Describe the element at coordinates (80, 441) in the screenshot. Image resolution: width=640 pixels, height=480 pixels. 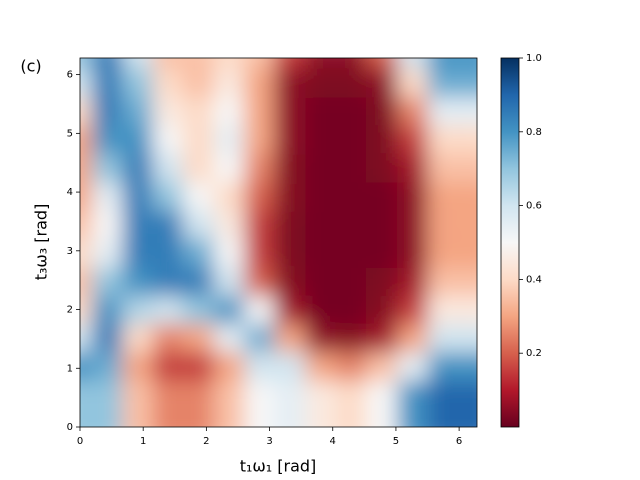
I see `x-tick-label: 0` at that location.